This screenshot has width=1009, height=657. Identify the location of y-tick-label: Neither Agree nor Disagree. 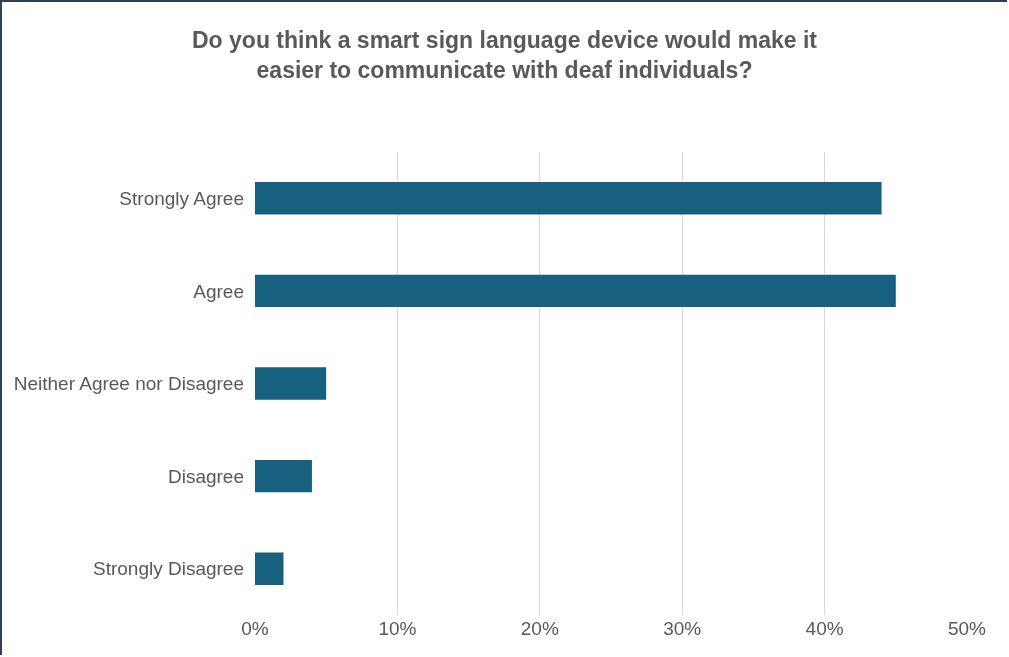
(128, 384).